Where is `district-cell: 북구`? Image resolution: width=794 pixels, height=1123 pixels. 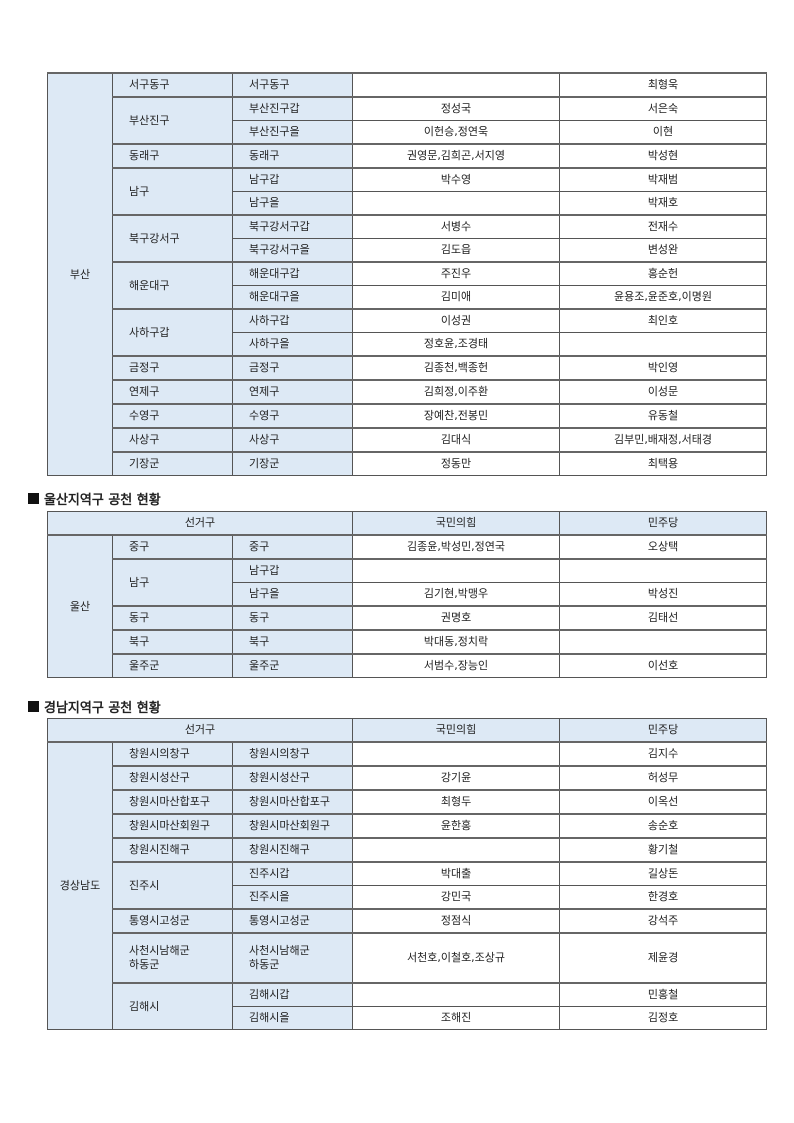 district-cell: 북구 is located at coordinates (172, 642).